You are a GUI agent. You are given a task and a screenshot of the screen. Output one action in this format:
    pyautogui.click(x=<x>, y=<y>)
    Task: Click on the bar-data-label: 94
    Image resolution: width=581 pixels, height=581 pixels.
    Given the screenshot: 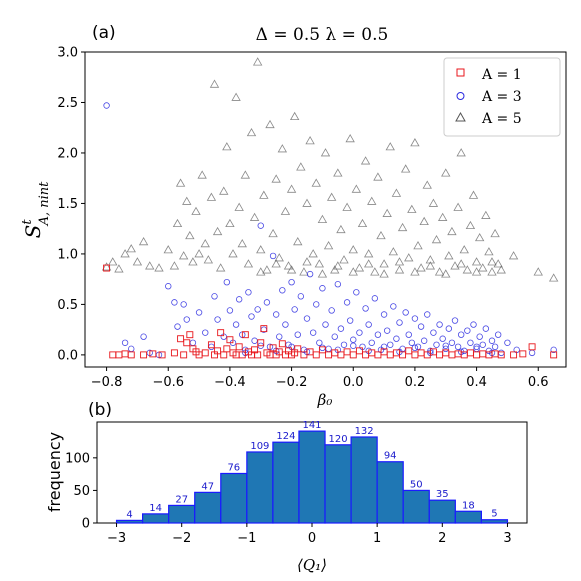 What is the action you would take?
    pyautogui.click(x=390, y=456)
    